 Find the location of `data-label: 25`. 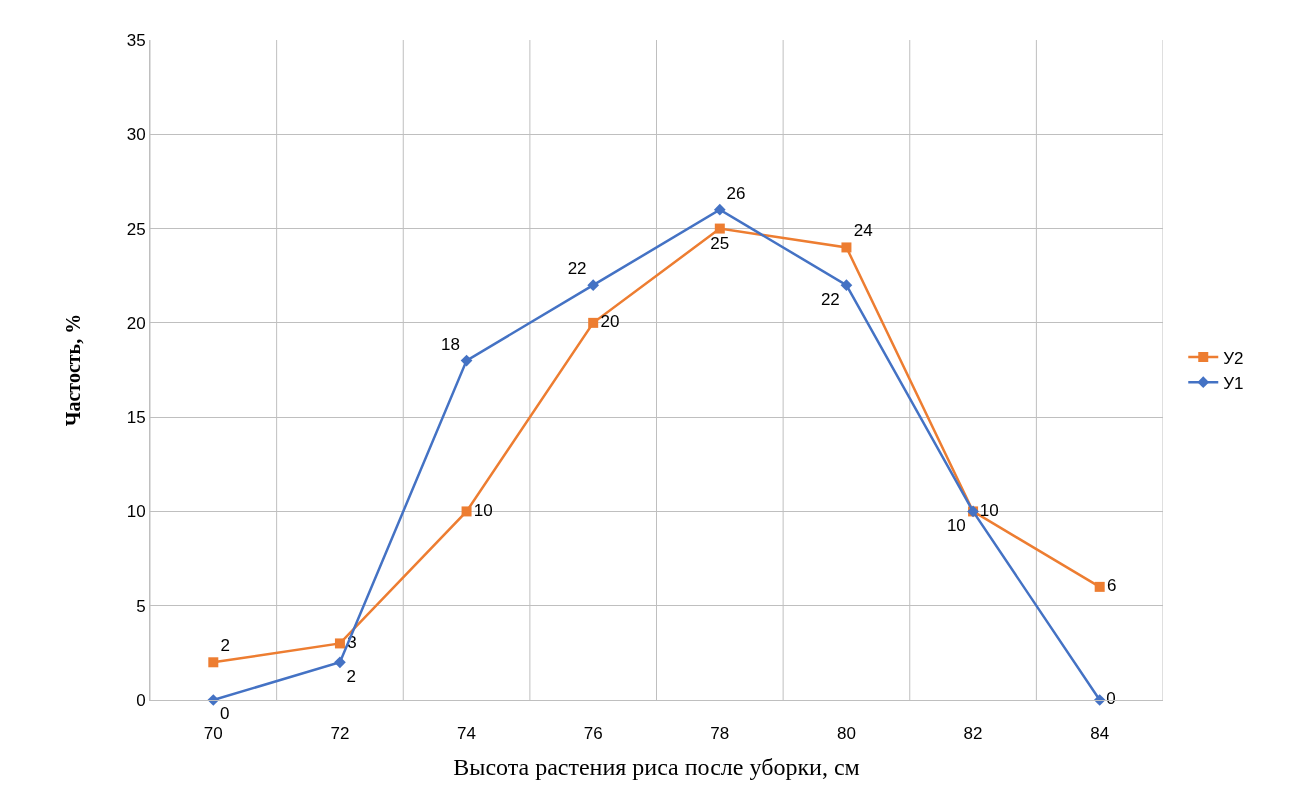

data-label: 25 is located at coordinates (720, 243).